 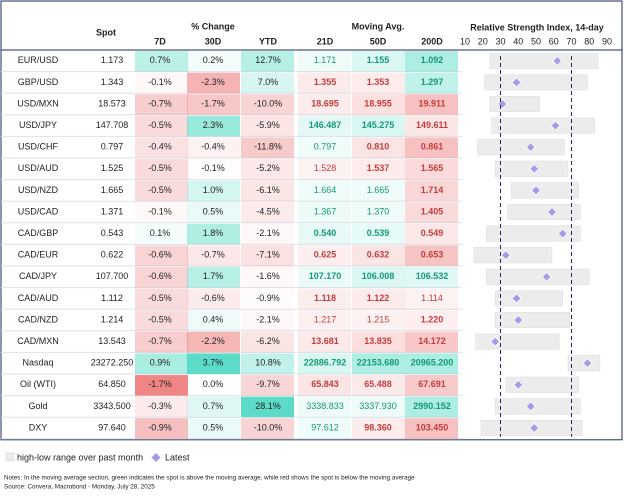 What do you see at coordinates (378, 406) in the screenshot?
I see `moving-average: 3337.930` at bounding box center [378, 406].